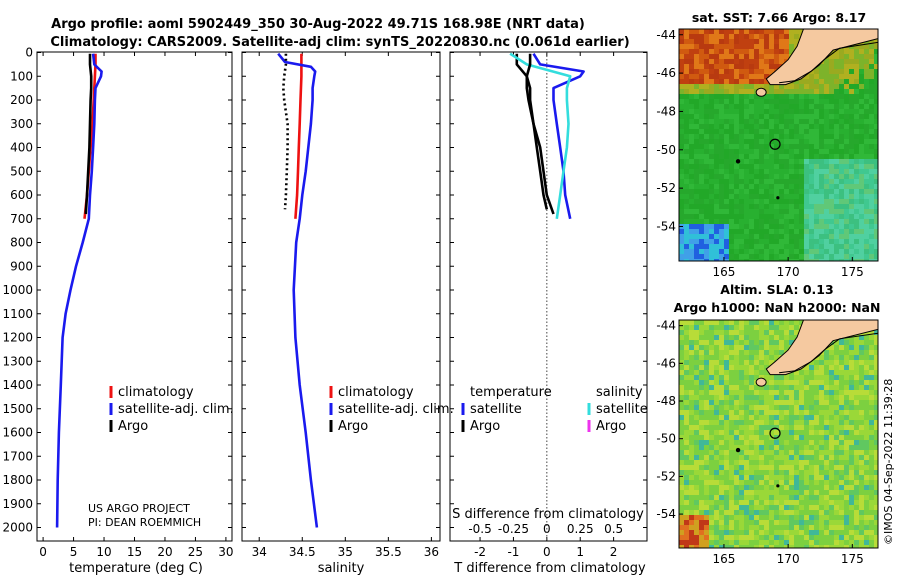 The width and height of the screenshot is (900, 580). What do you see at coordinates (558, 136) in the screenshot?
I see `series-line-t-satellite-clim` at bounding box center [558, 136].